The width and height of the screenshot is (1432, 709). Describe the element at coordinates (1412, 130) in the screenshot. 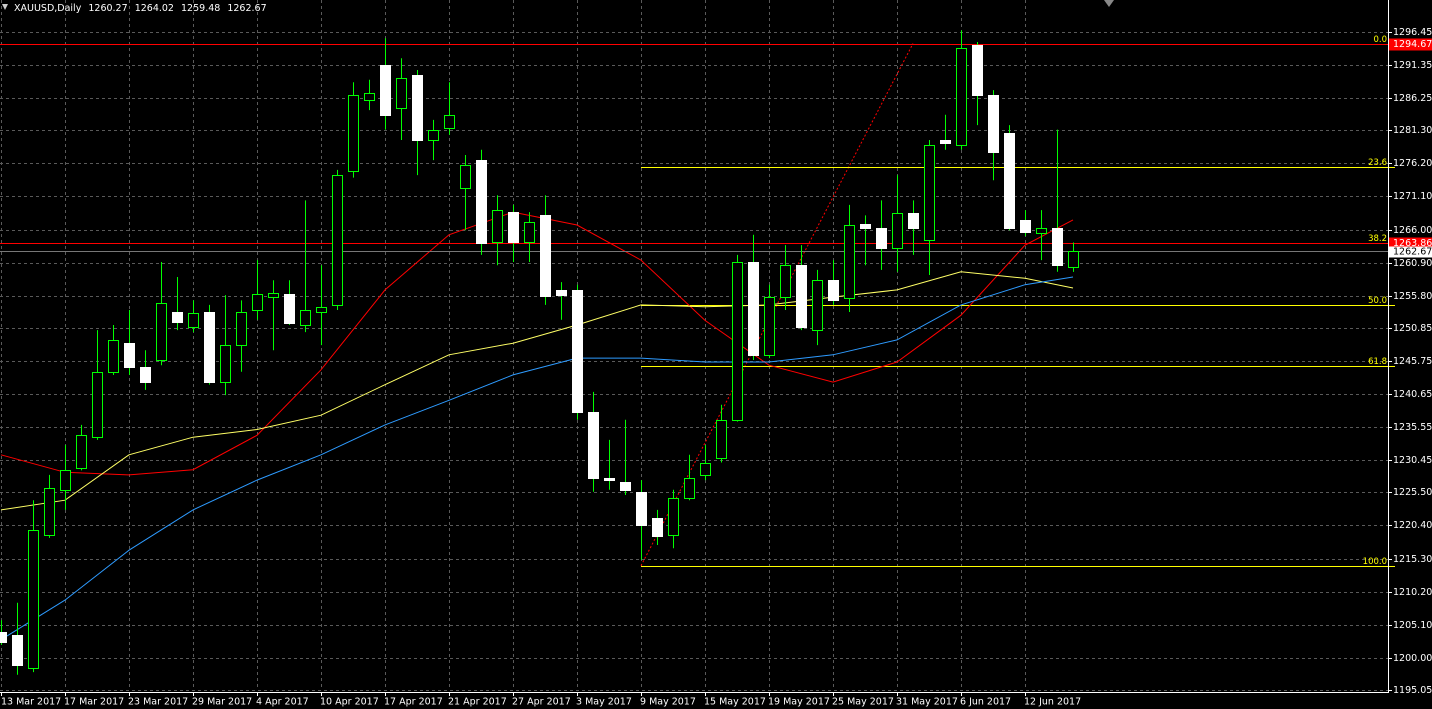

I see `y-tick-label: 1281.30` at that location.